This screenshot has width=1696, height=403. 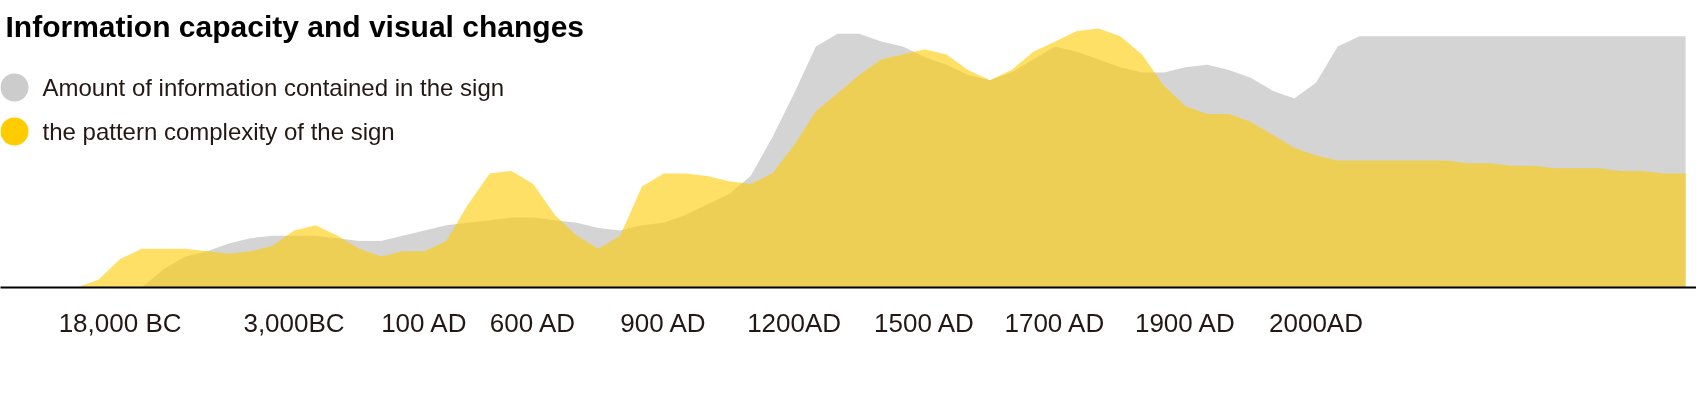 What do you see at coordinates (794, 322) in the screenshot?
I see `x-tick-label: 1200AD` at bounding box center [794, 322].